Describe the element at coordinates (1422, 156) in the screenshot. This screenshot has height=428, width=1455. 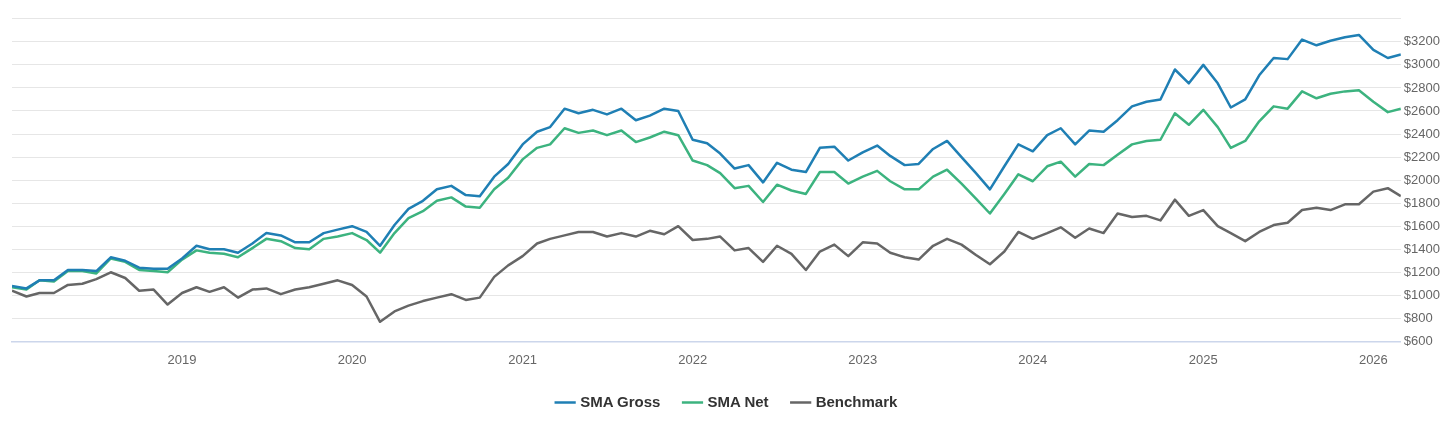
I see `y-tick-label: $2200` at that location.